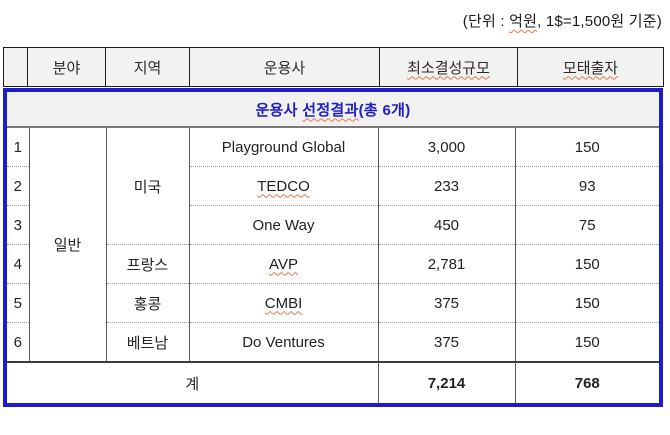 The image size is (670, 435). Describe the element at coordinates (586, 186) in the screenshot. I see `cell-investment: 93` at that location.